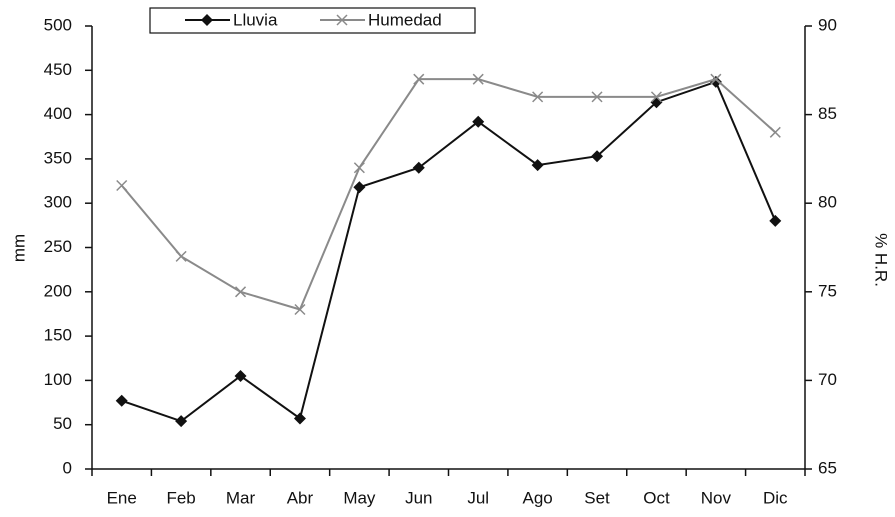  What do you see at coordinates (58, 69) in the screenshot?
I see `y-tick-label: 450` at bounding box center [58, 69].